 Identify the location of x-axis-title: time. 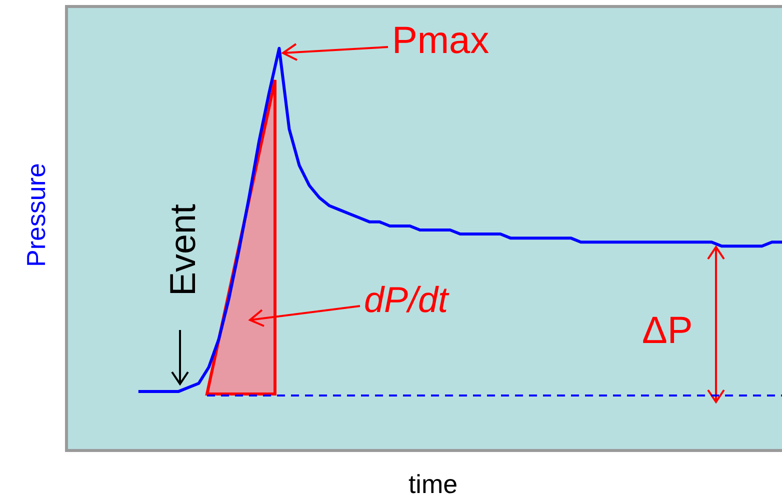
(433, 484).